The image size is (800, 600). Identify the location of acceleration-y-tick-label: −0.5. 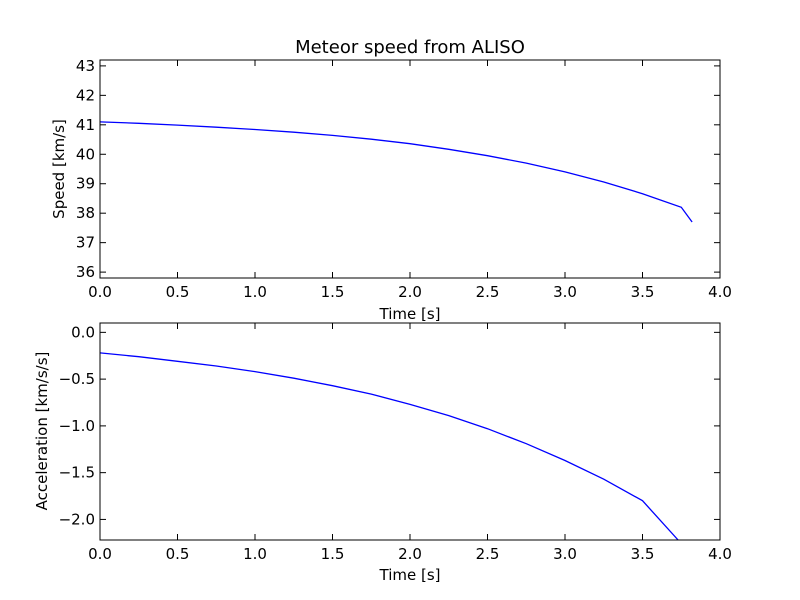
(77, 379).